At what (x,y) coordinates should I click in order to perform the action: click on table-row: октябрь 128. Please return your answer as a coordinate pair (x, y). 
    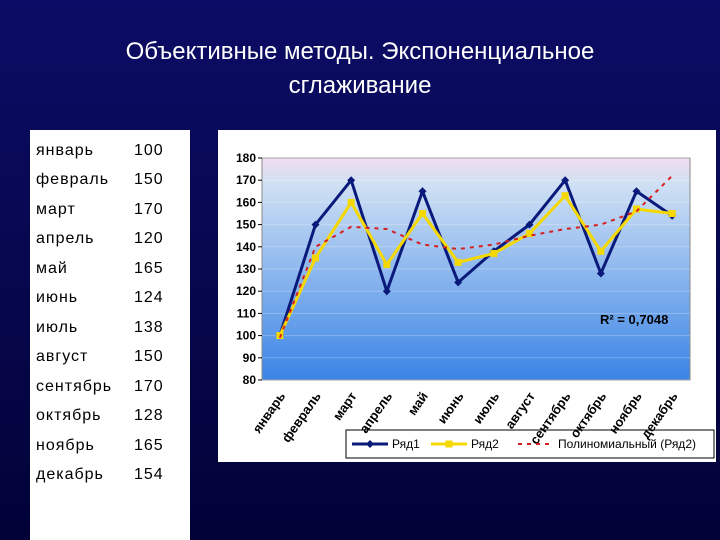
    Looking at the image, I should click on (97, 411).